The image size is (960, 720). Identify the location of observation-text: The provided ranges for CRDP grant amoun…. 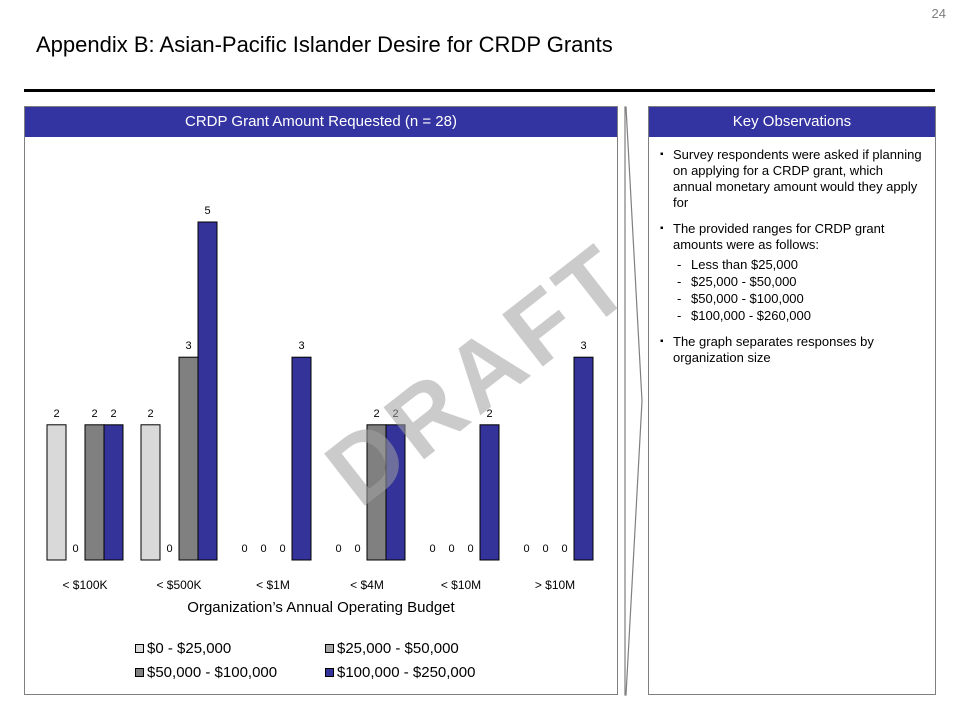
(779, 236).